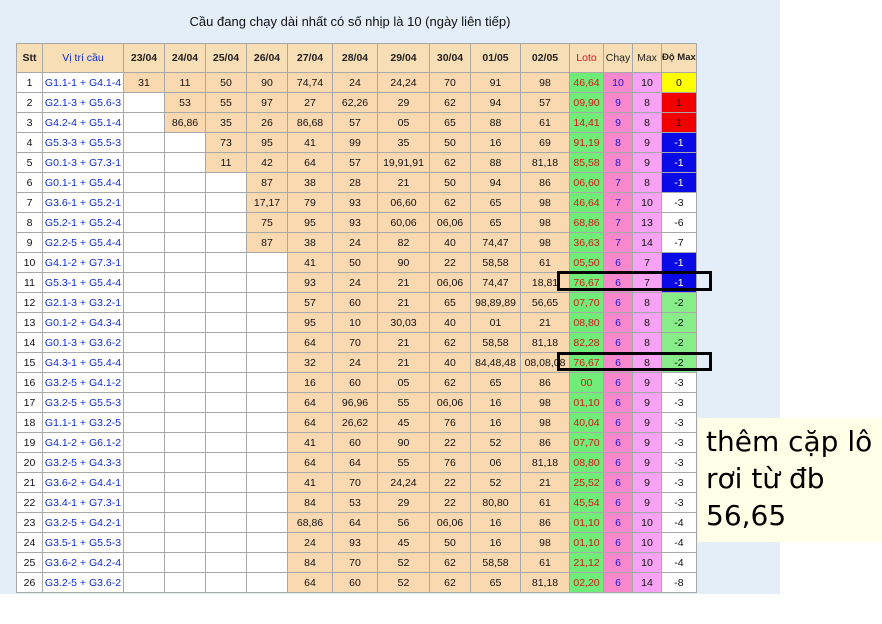  Describe the element at coordinates (83, 122) in the screenshot. I see `bridge-position-link: G4.2-4 + G5.1-4` at that location.